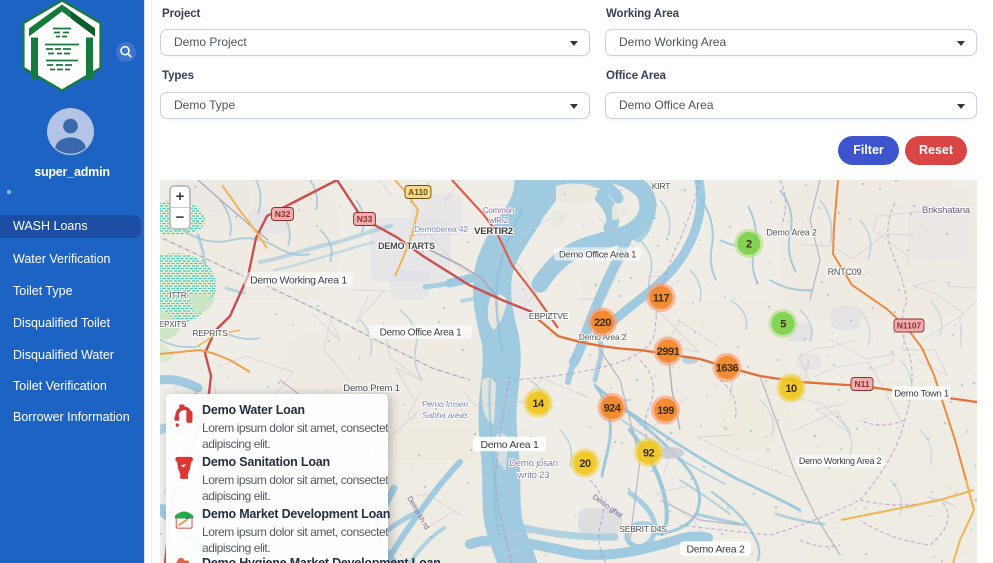 The height and width of the screenshot is (563, 993). Describe the element at coordinates (861, 384) in the screenshot. I see `svg-text: N11` at that location.